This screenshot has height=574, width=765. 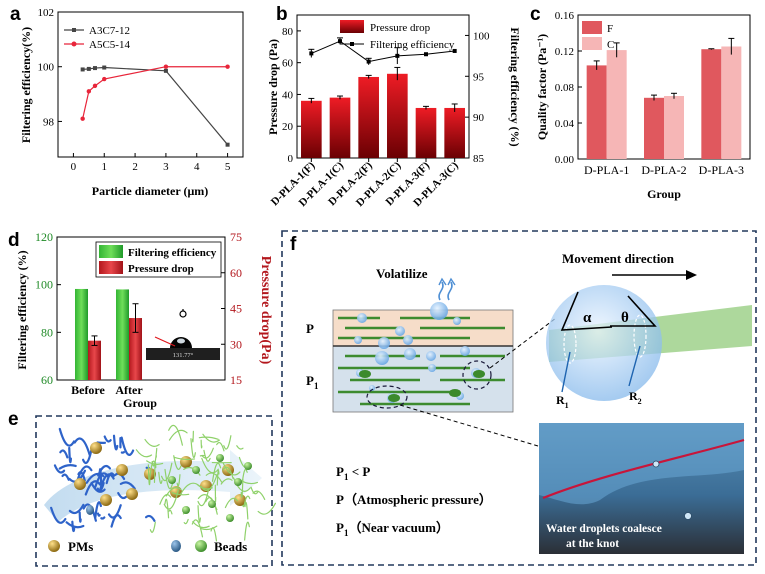 What do you see at coordinates (109, 45) in the screenshot?
I see `a-legend-label-2: A5C5-14` at bounding box center [109, 45].